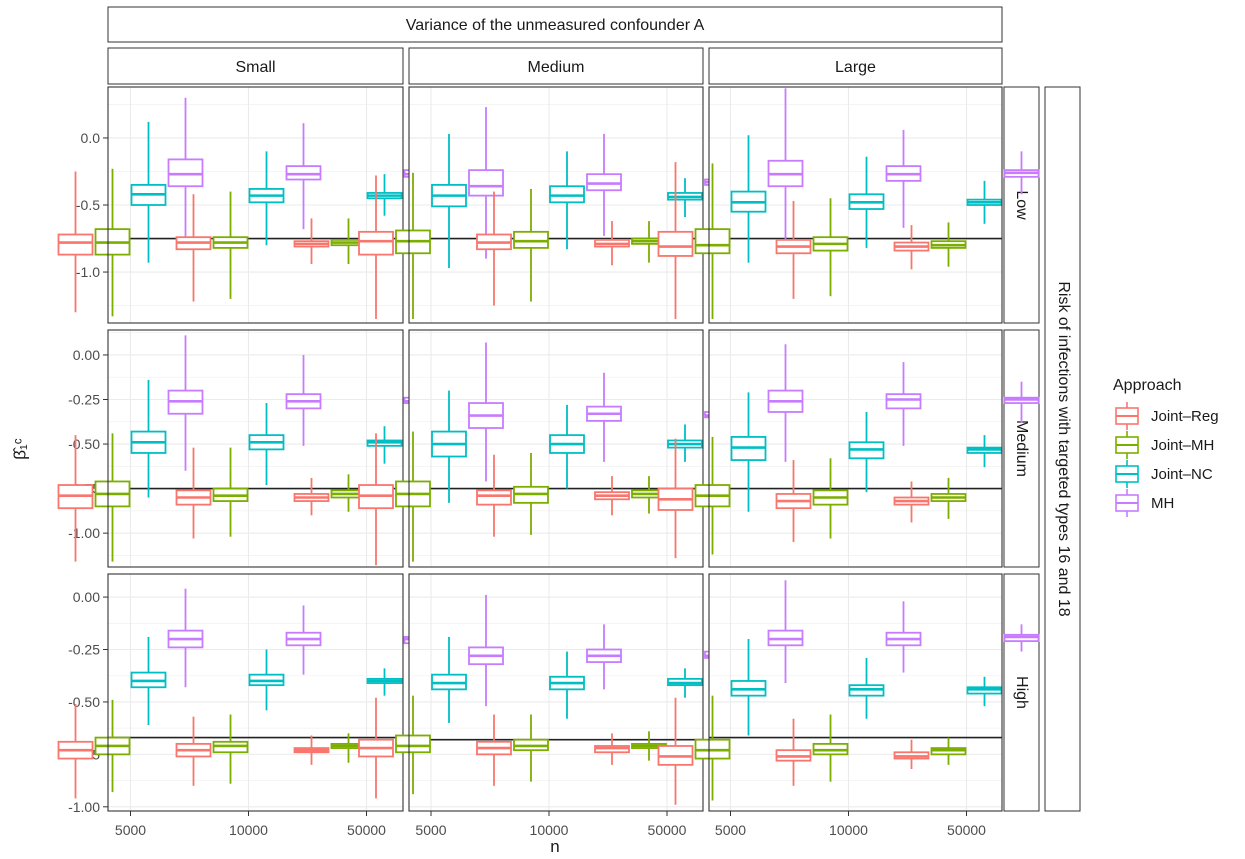 This screenshot has height=859, width=1245. What do you see at coordinates (730, 830) in the screenshot?
I see `xtick-label-c2-0: 5000` at bounding box center [730, 830].